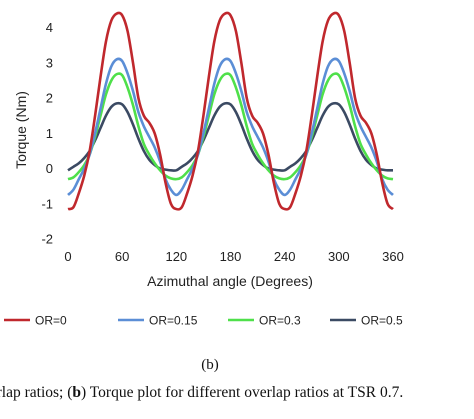 The height and width of the screenshot is (419, 474). I want to click on x-axis-ticks: 0 60 120 180 240 300 360, so click(233, 256).